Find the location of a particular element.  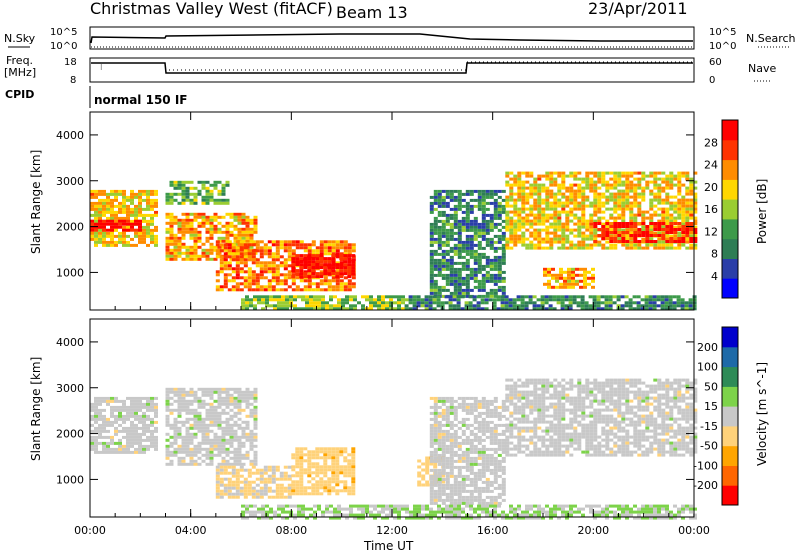

colorbar-tick-label: 20 is located at coordinates (711, 187).